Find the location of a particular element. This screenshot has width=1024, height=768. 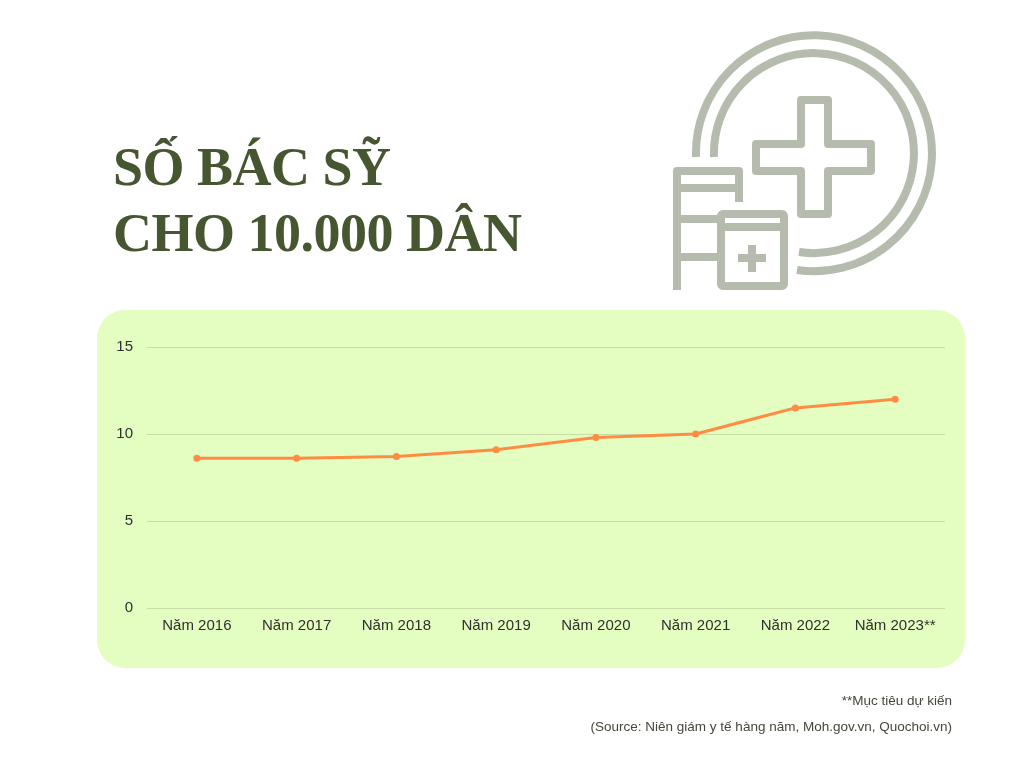

y-tick-label: 15 is located at coordinates (124, 346).